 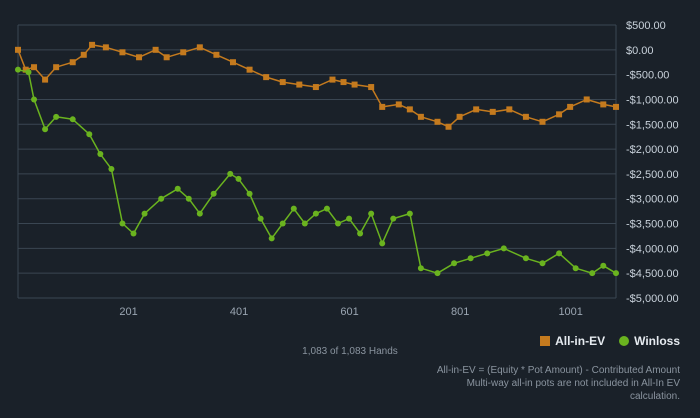 I want to click on x-tick-label: 801, so click(x=460, y=312).